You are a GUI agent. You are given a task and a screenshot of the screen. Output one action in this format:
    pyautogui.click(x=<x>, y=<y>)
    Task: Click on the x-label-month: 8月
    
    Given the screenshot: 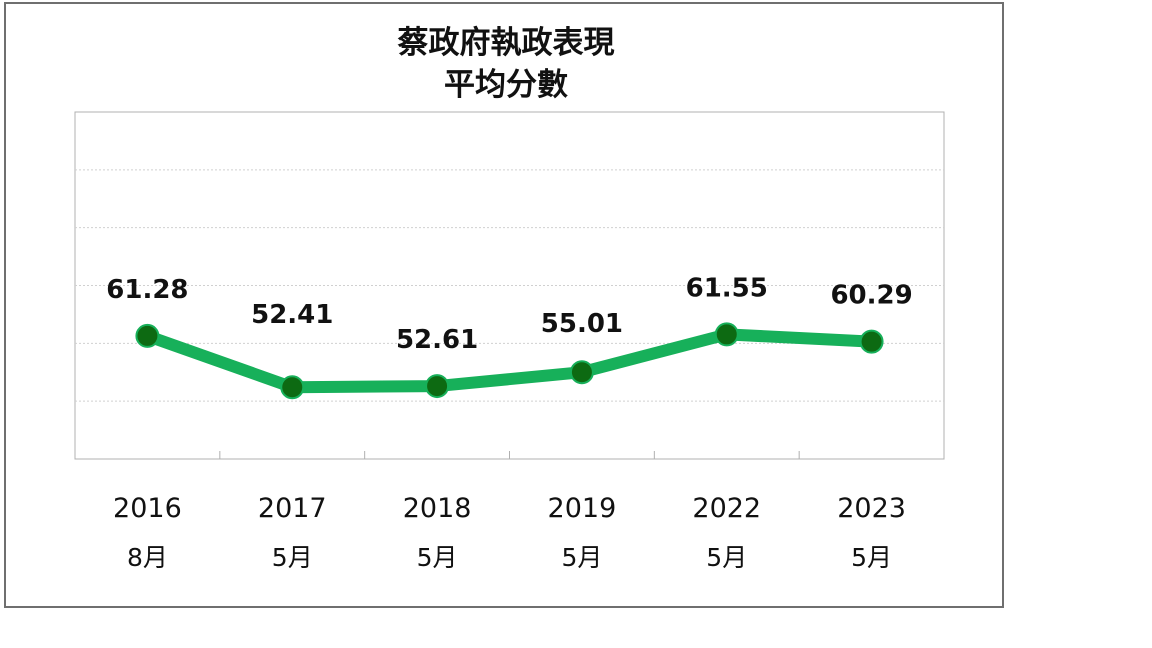 What is the action you would take?
    pyautogui.click(x=147, y=557)
    